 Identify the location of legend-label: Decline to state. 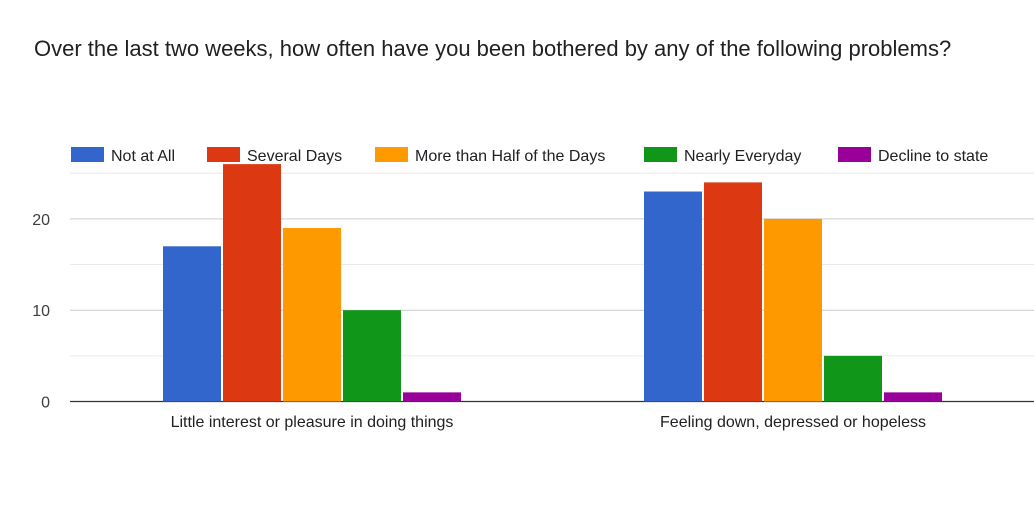
(933, 156).